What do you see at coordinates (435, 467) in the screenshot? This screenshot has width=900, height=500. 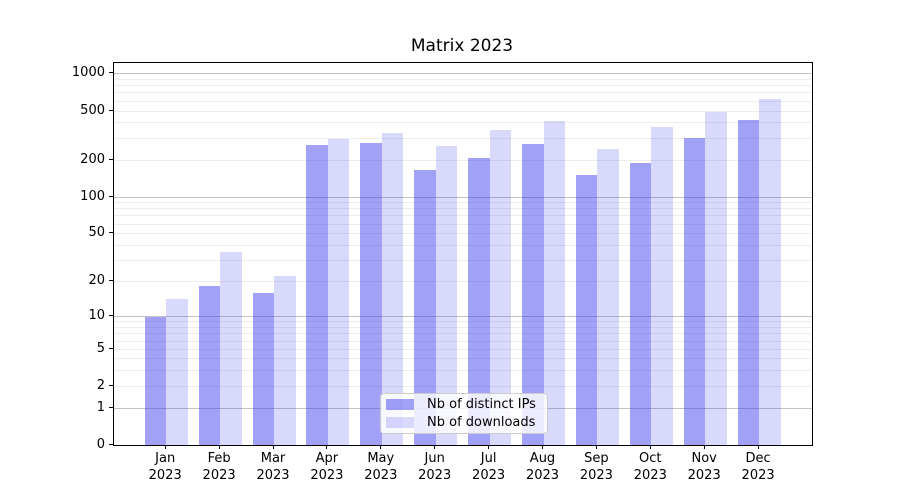 I see `x-tick-label-jun: Jun 2023` at bounding box center [435, 467].